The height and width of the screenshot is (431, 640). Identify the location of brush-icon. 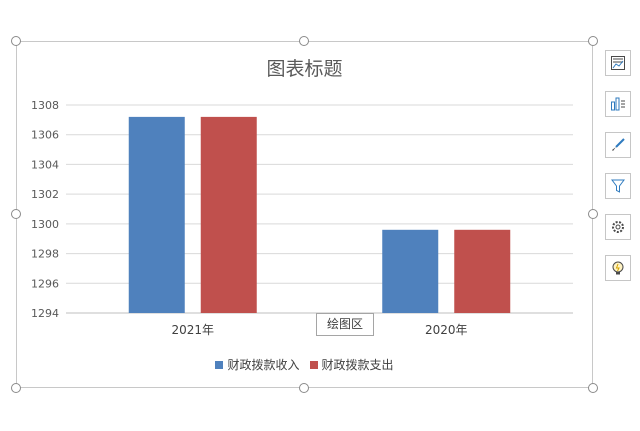
(618, 144).